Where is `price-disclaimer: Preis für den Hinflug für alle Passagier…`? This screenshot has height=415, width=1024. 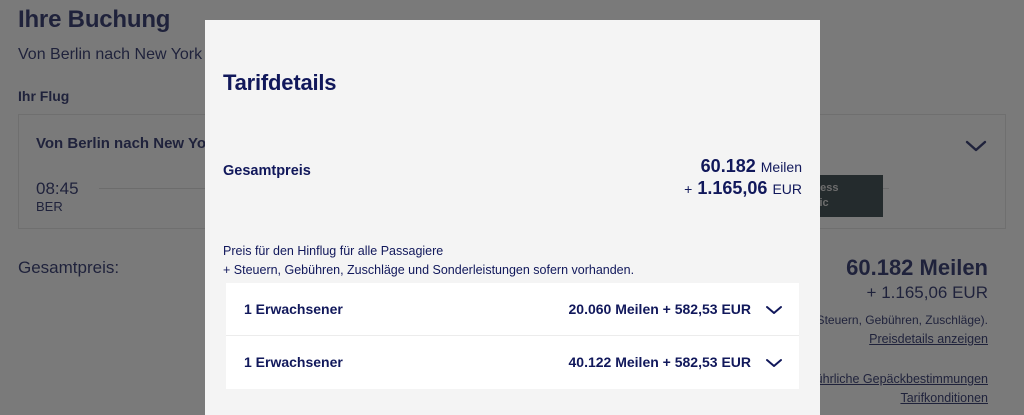 price-disclaimer: Preis für den Hinflug für alle Passagier… is located at coordinates (428, 261).